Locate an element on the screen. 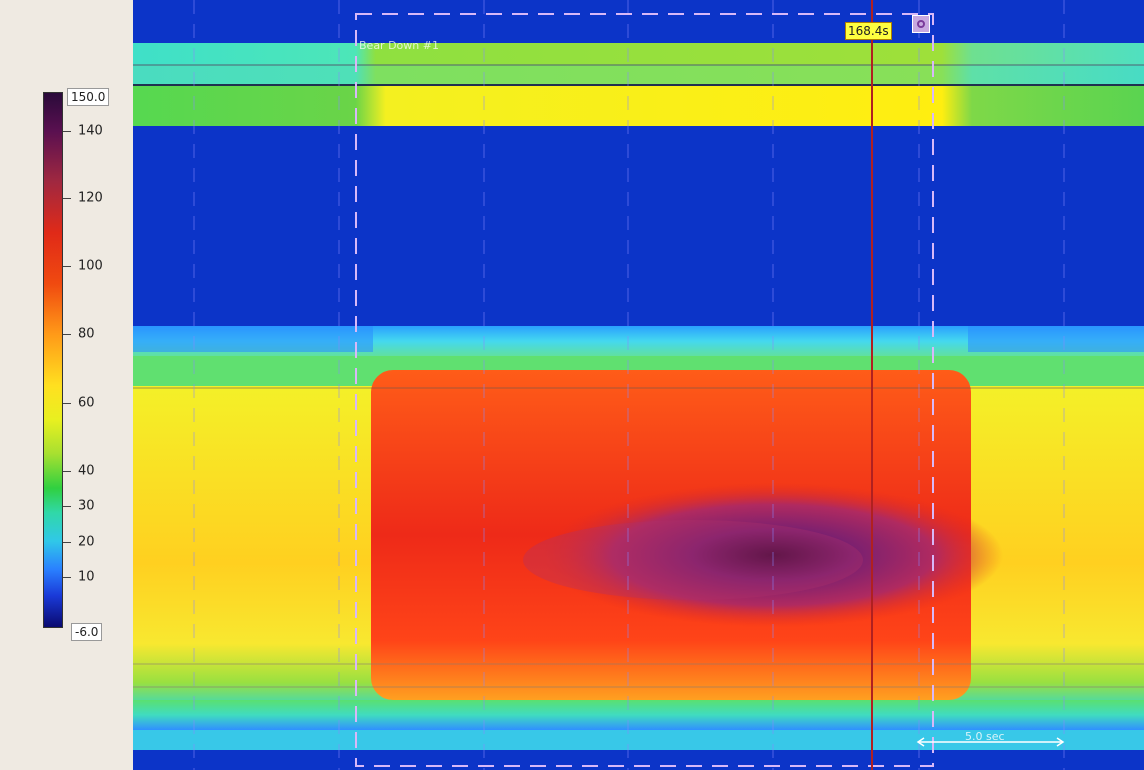 The height and width of the screenshot is (770, 1144). event-label: Bear Down #1 is located at coordinates (399, 45).